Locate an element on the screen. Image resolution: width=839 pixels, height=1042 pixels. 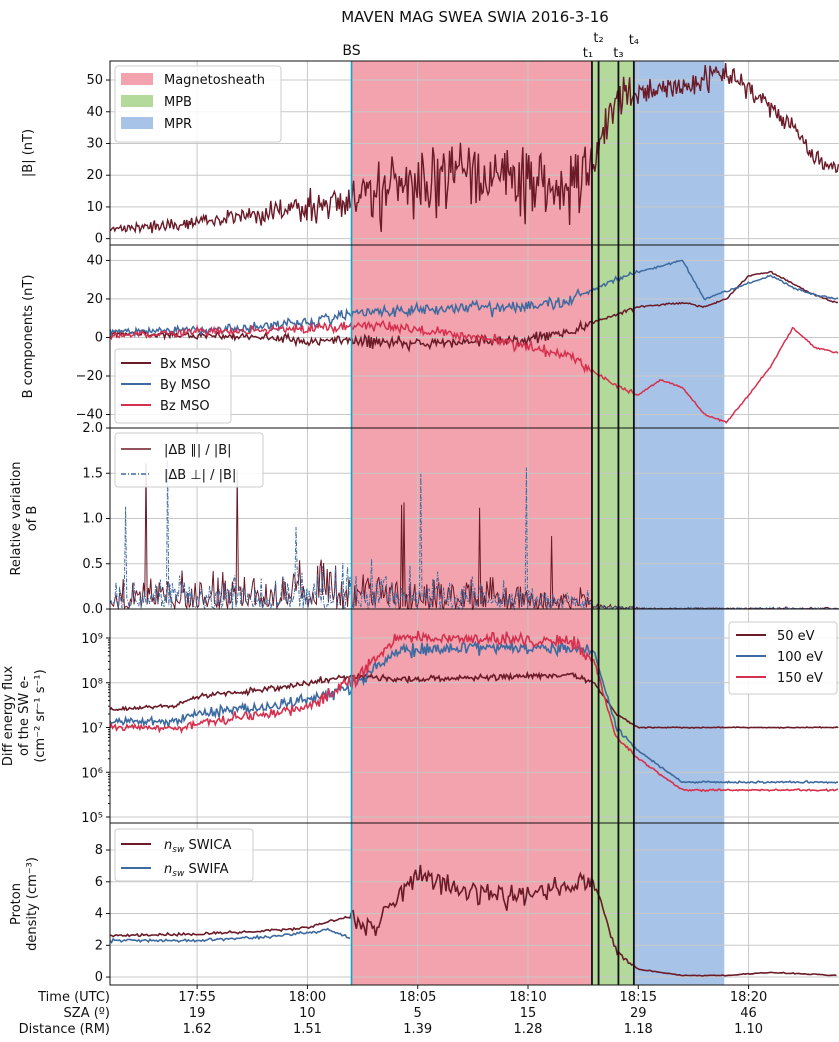
y-axis-label-line: Relative variation is located at coordinates (16, 518).